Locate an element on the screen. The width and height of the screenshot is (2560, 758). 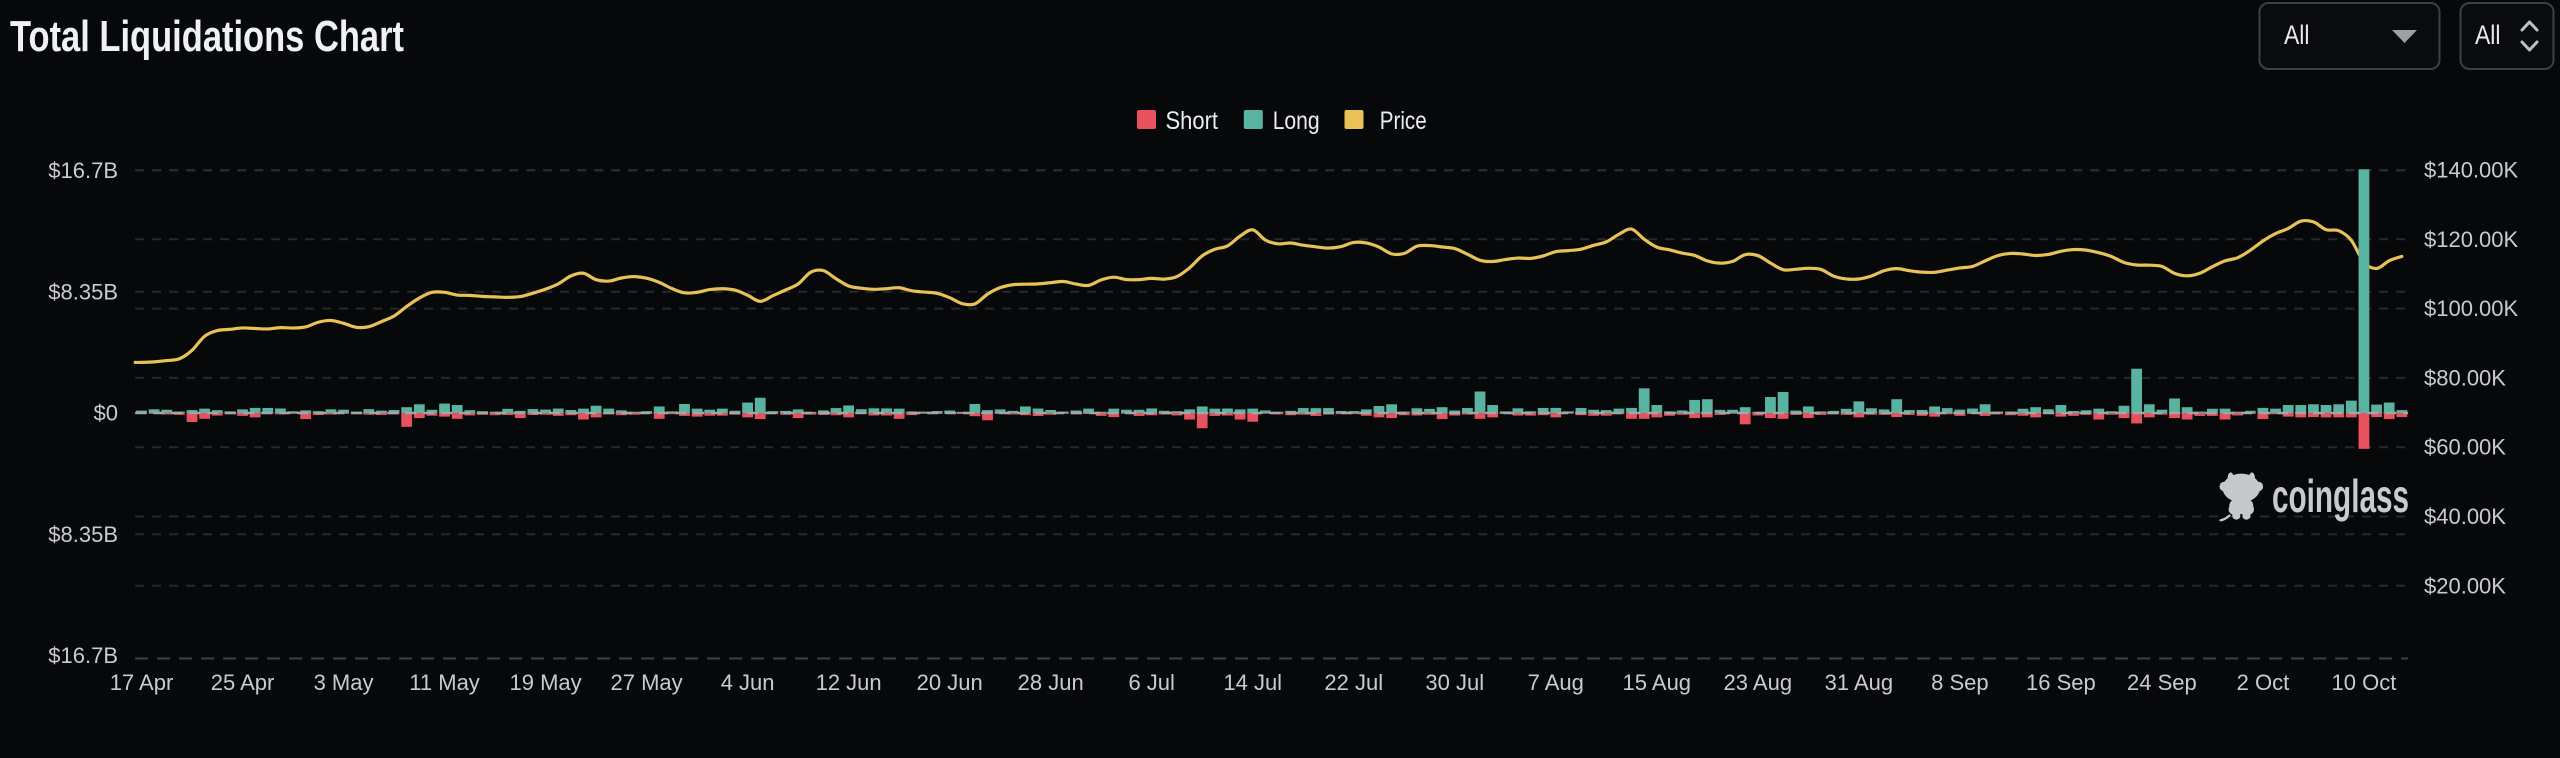
svg-text: 20 Jun is located at coordinates (950, 682).